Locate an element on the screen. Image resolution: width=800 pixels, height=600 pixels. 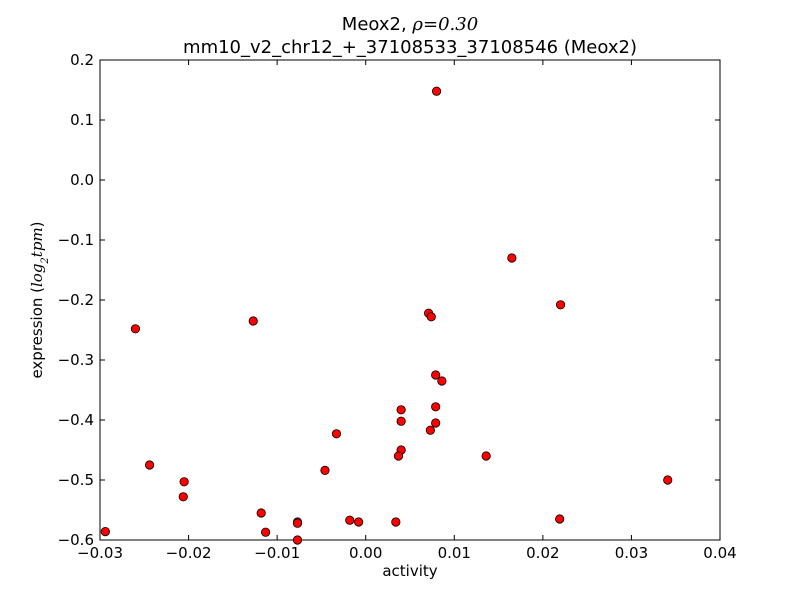
y-tick-label: −0.3 is located at coordinates (76, 360).